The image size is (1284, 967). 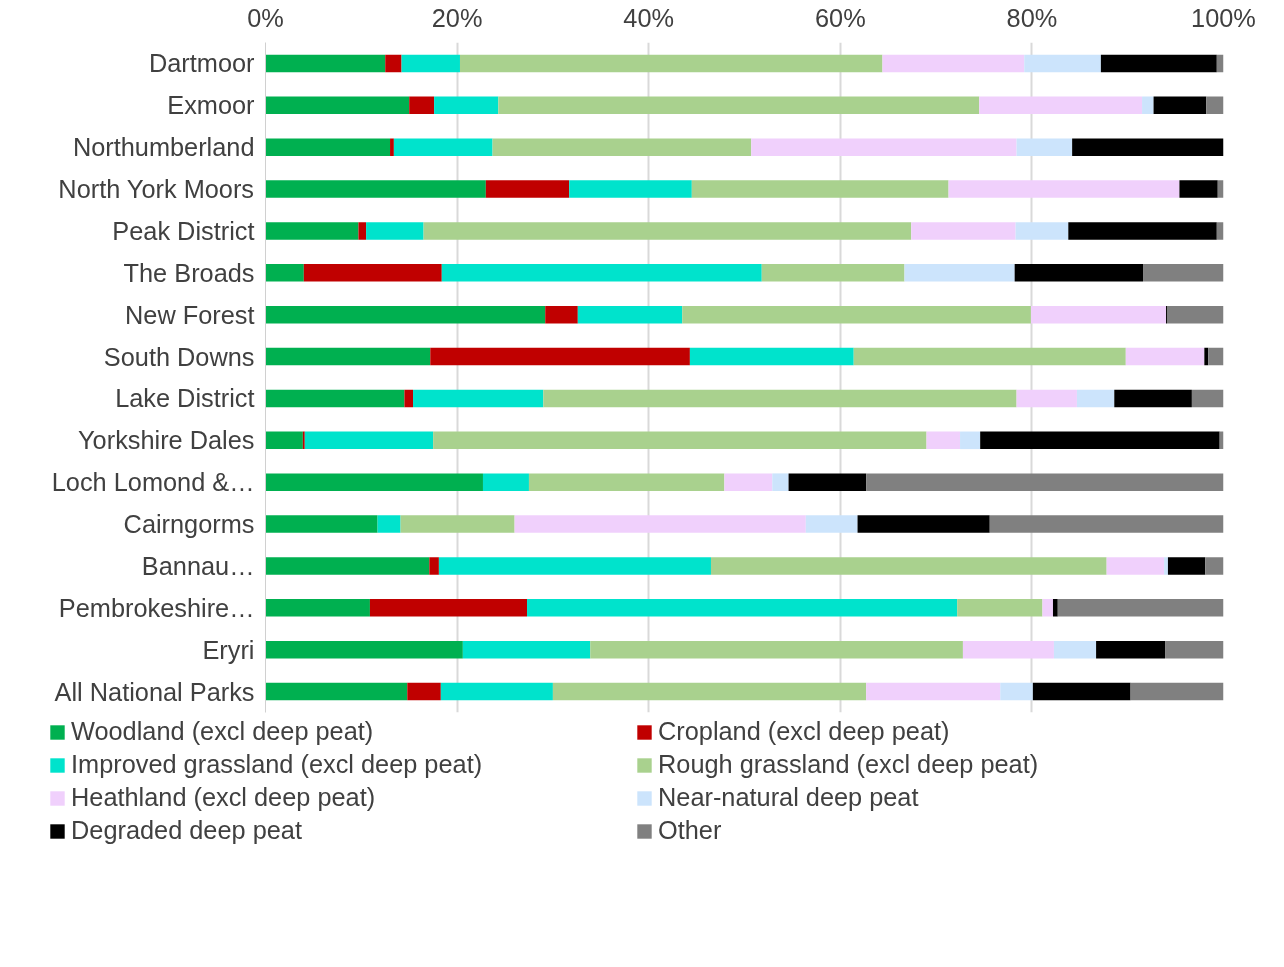 I want to click on y-tick-label: New Forest, so click(x=190, y=314).